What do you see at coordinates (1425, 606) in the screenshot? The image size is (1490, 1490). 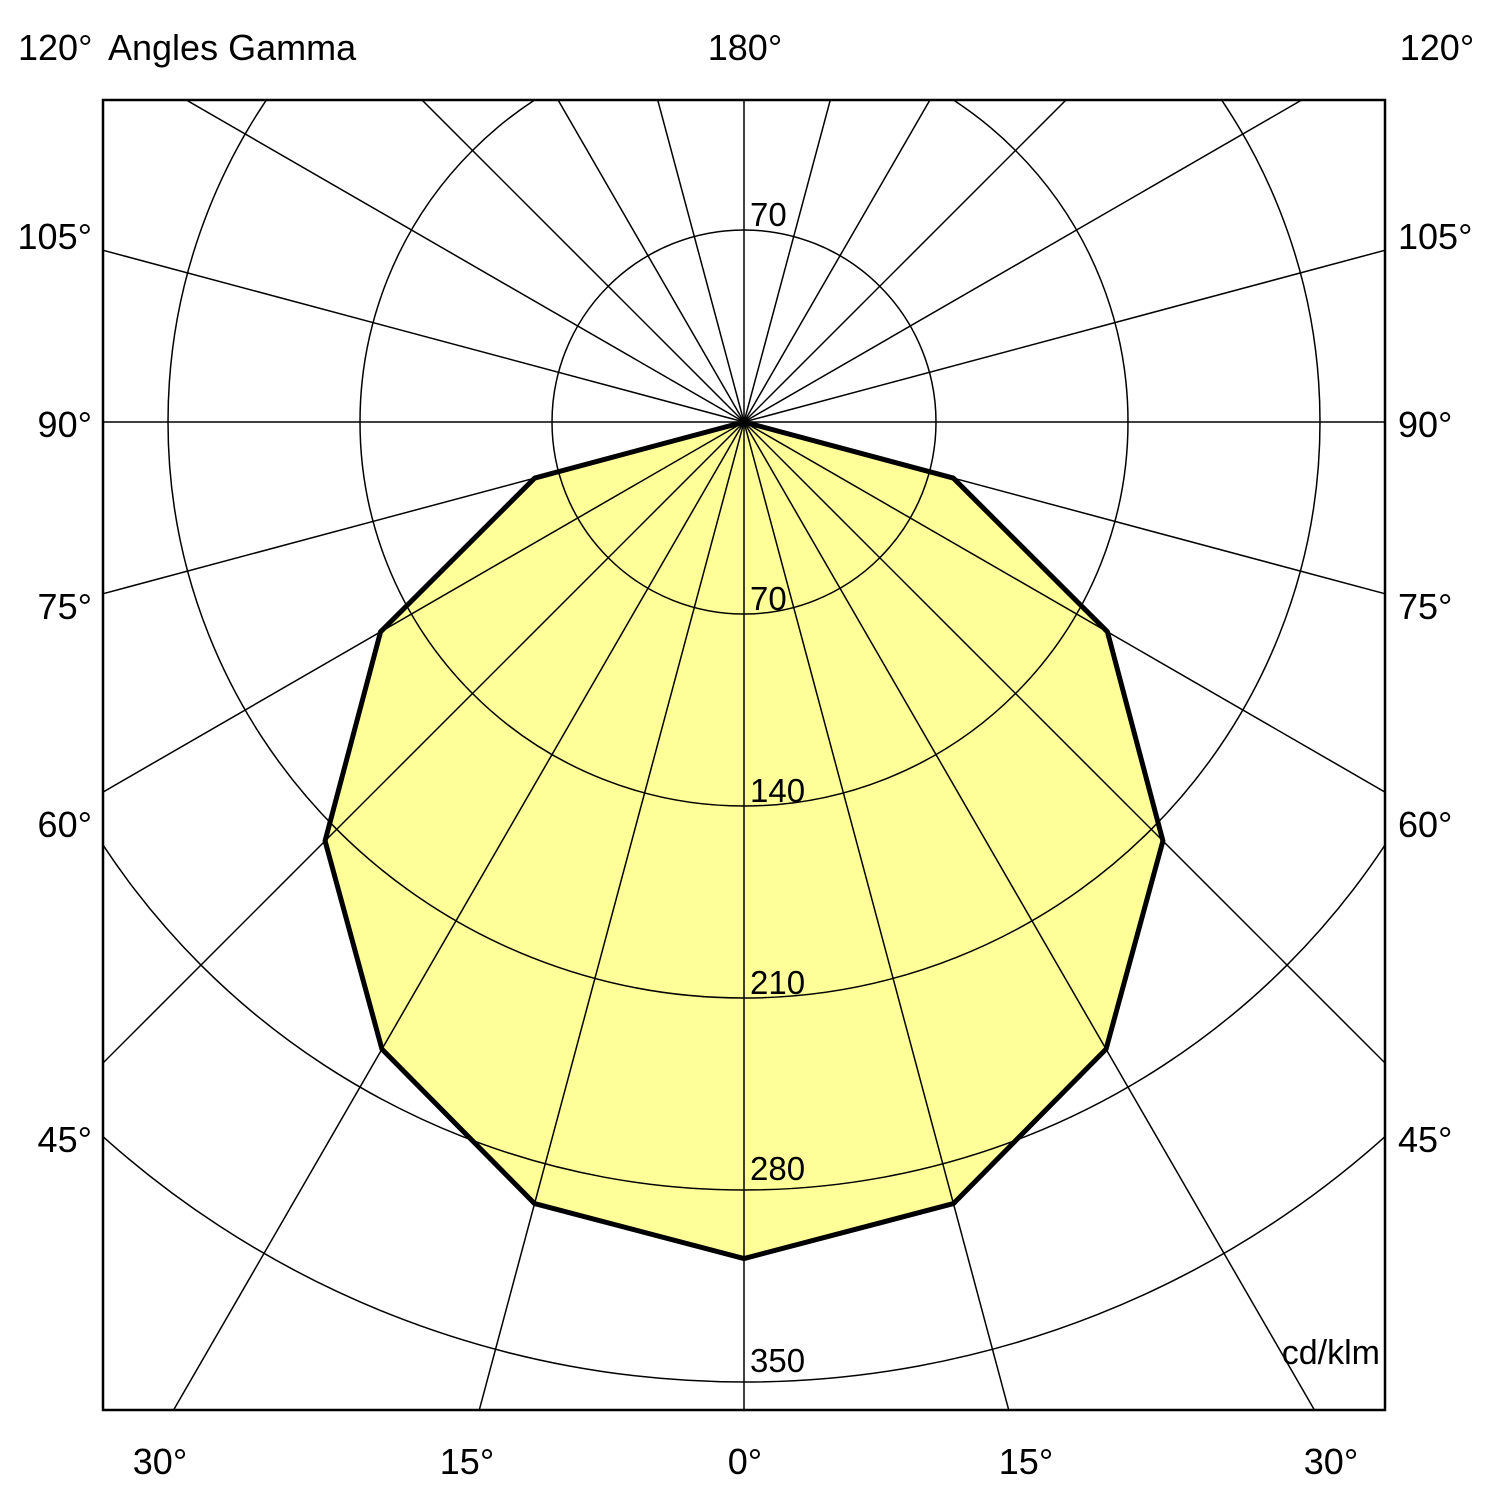 I see `gamma-axis-label-right-75: 75°` at bounding box center [1425, 606].